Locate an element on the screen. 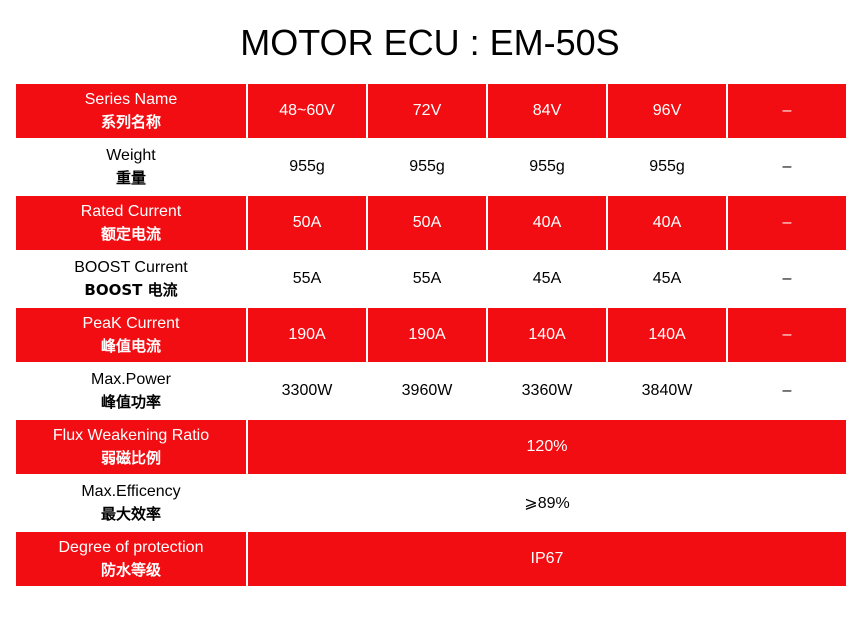  row-label-en: Max.Power is located at coordinates (131, 379).